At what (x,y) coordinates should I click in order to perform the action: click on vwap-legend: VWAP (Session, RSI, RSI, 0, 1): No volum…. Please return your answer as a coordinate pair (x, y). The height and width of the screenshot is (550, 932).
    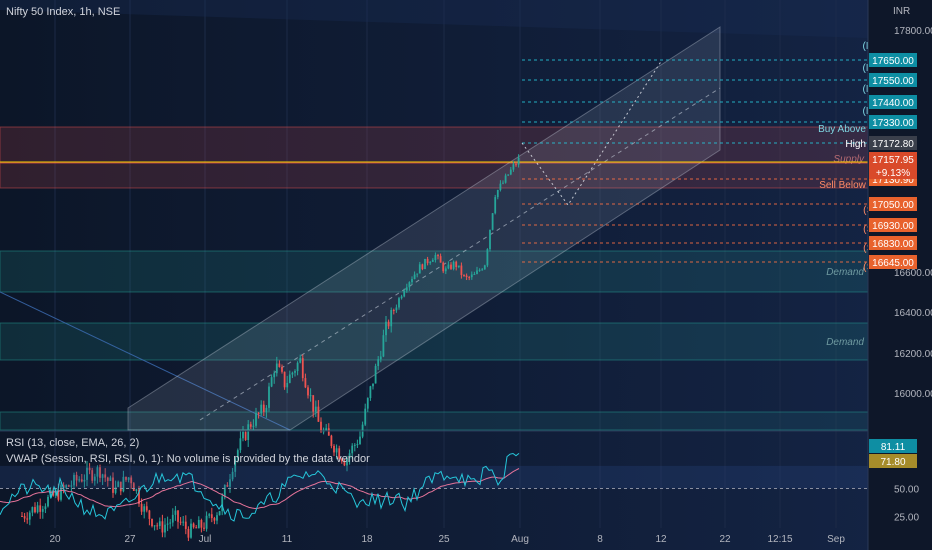
    Looking at the image, I should click on (188, 459).